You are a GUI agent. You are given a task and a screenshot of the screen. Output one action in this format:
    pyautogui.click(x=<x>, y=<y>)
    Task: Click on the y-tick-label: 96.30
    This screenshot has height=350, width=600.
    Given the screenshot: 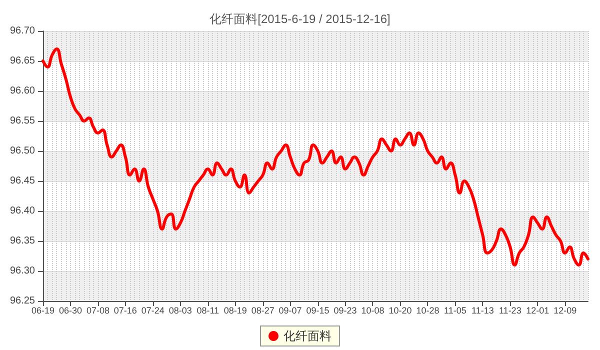 What is the action you would take?
    pyautogui.click(x=23, y=271)
    